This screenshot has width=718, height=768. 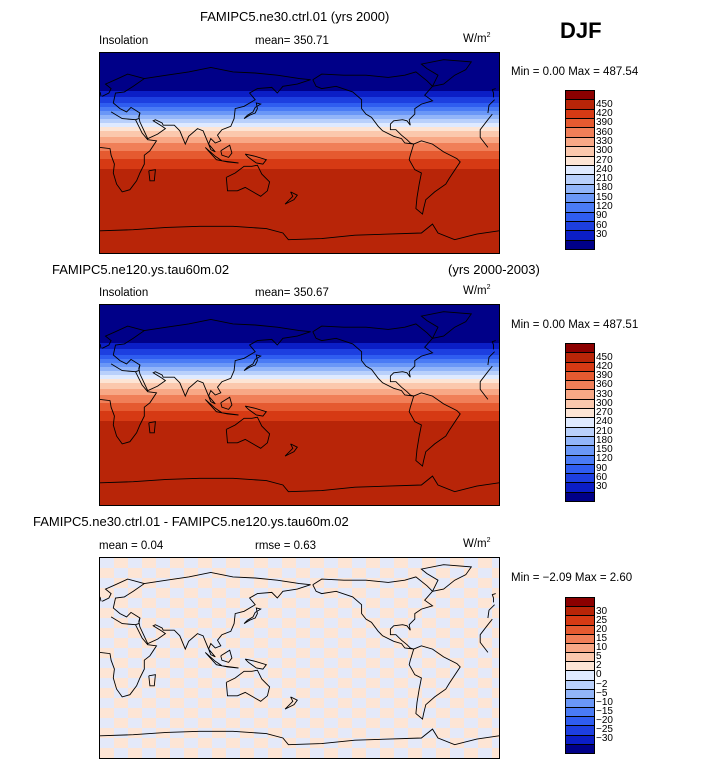 What do you see at coordinates (604, 450) in the screenshot?
I see `colorbar-tick-label: 150` at bounding box center [604, 450].